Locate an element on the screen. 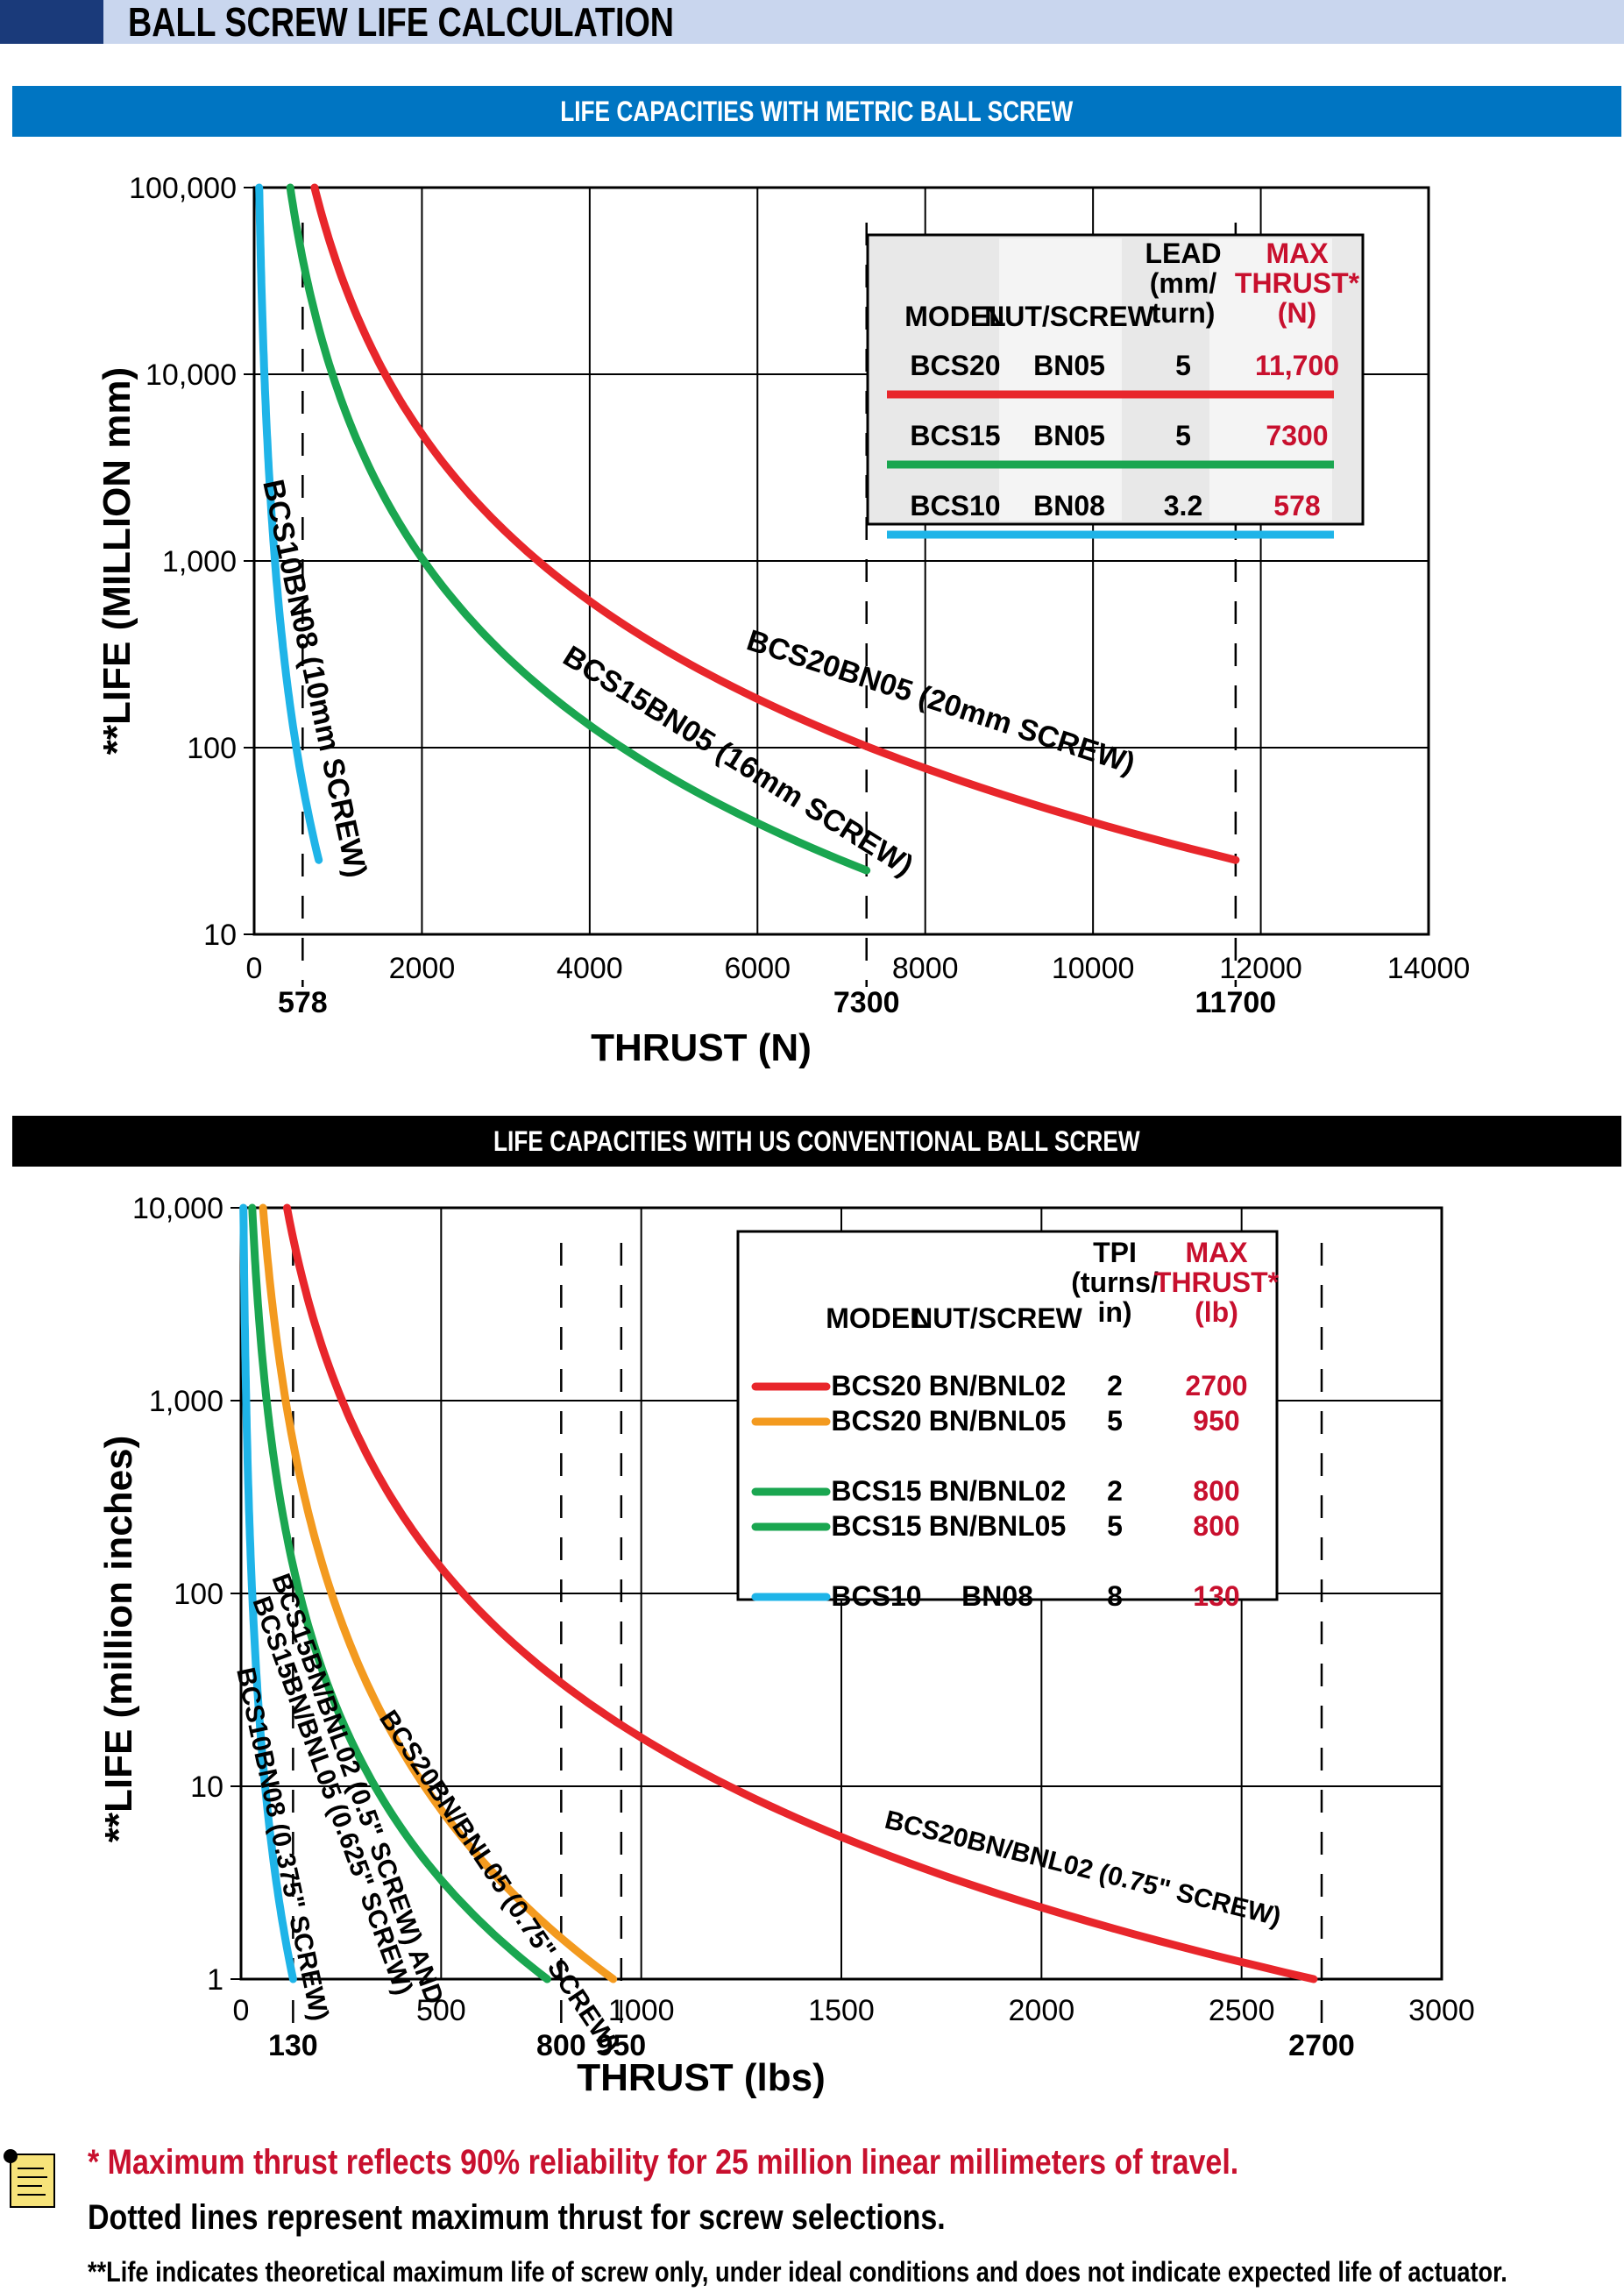  y-axis-label: **LIFE (million inches) is located at coordinates (118, 1640).